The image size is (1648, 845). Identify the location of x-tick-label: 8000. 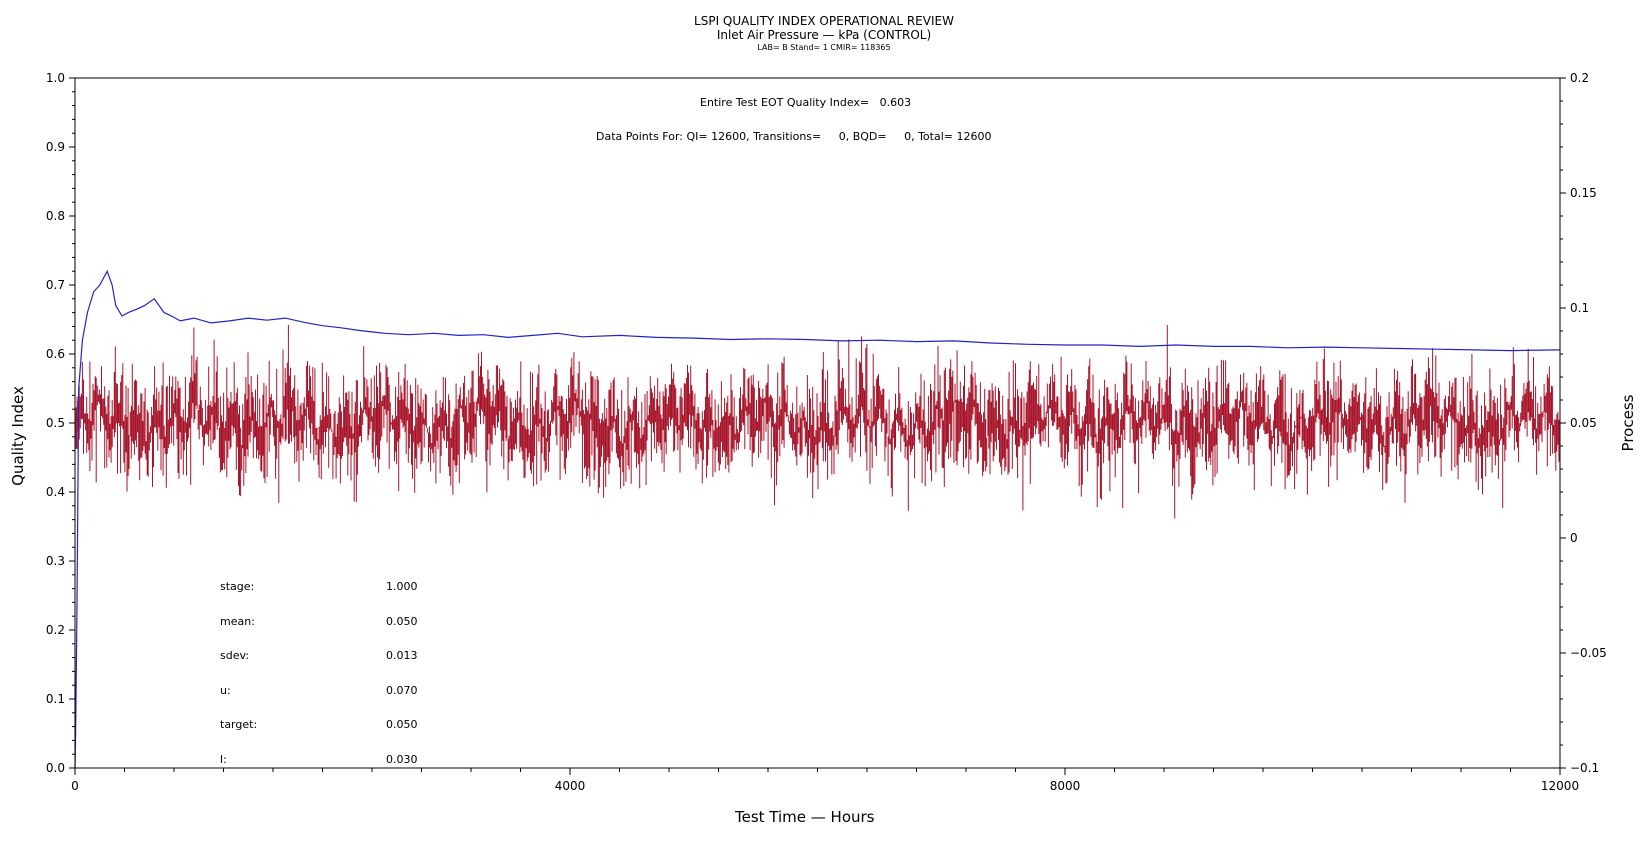
(1065, 786).